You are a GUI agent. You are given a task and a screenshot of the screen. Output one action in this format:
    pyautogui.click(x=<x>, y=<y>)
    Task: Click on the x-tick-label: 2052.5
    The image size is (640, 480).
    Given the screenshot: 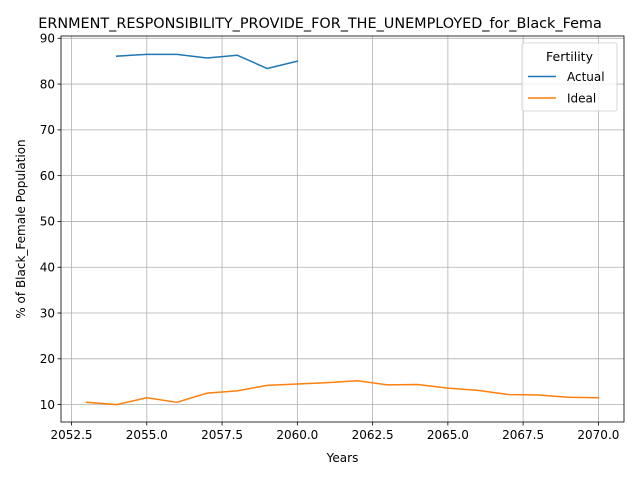 What is the action you would take?
    pyautogui.click(x=72, y=435)
    